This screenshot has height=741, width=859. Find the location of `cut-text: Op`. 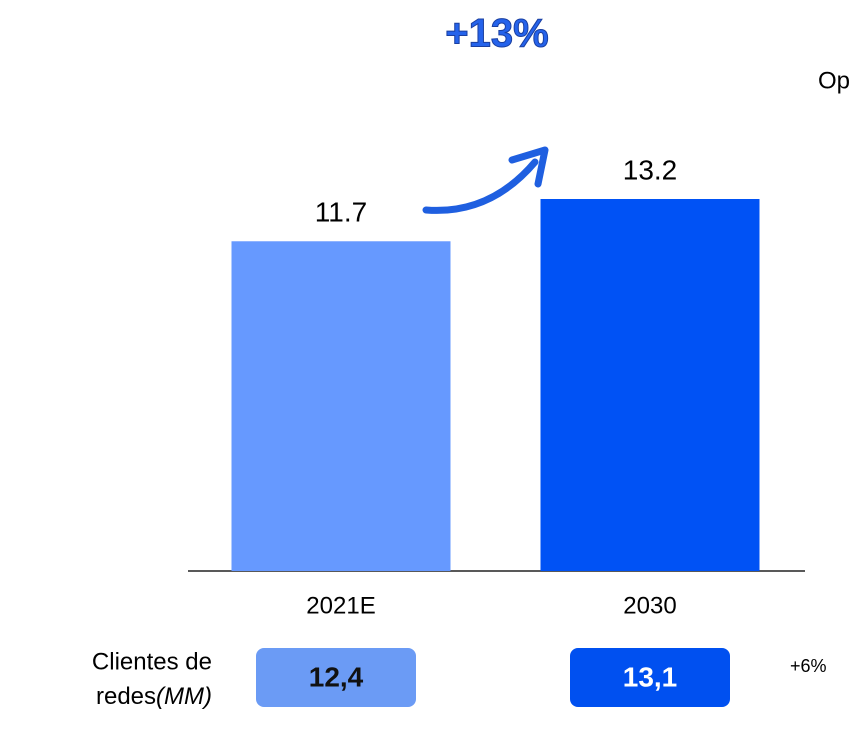

cut-text: Op is located at coordinates (834, 80).